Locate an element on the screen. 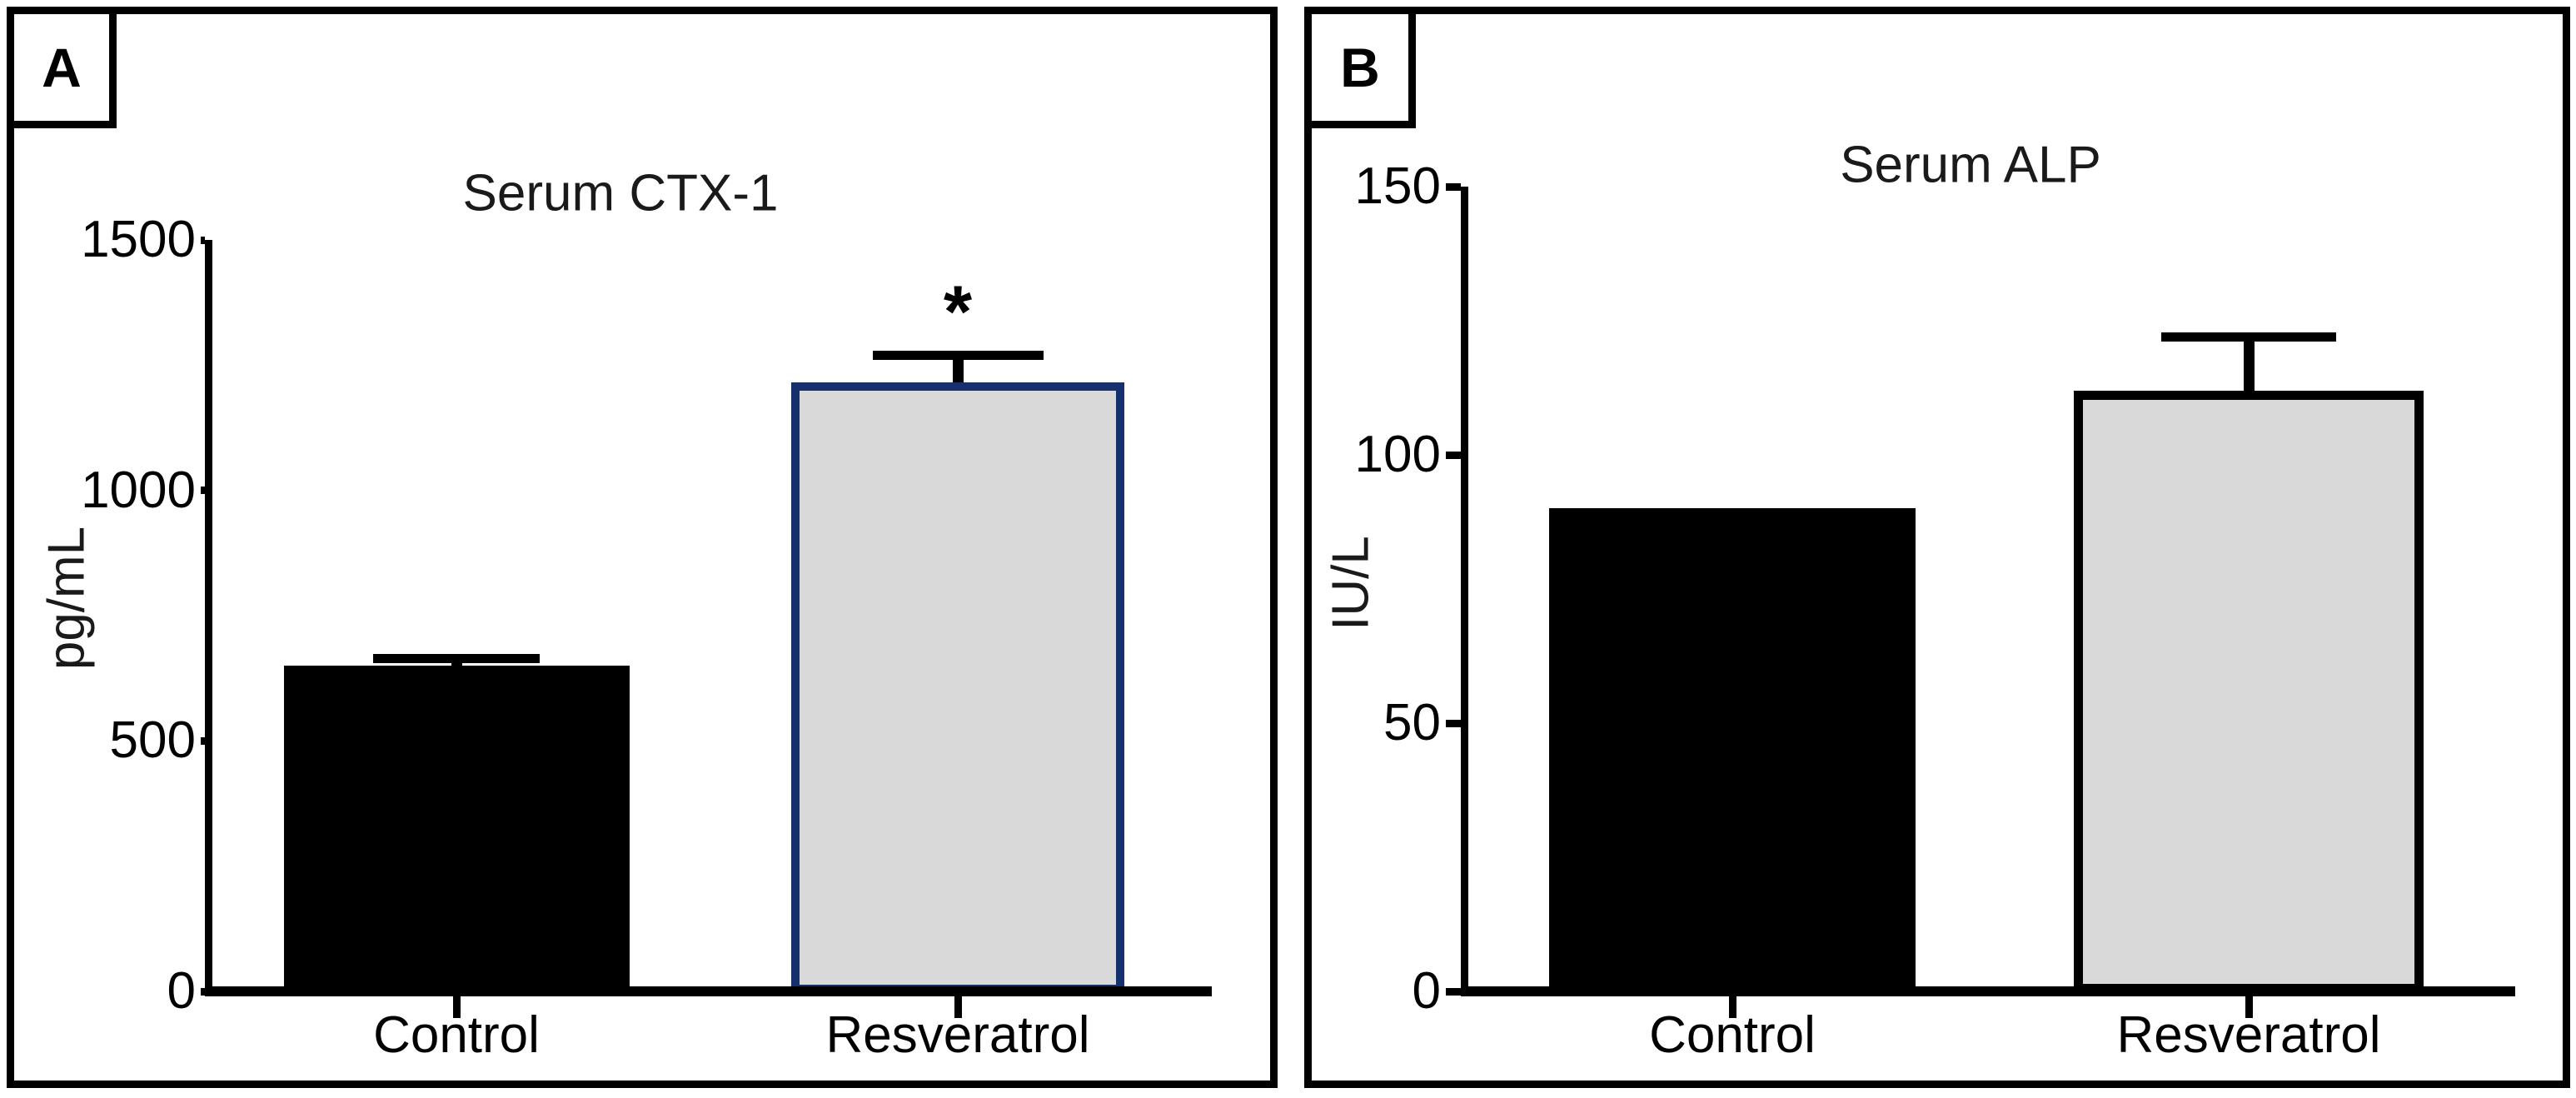  panel-a-errorbar-cap-resveratrol is located at coordinates (958, 355).